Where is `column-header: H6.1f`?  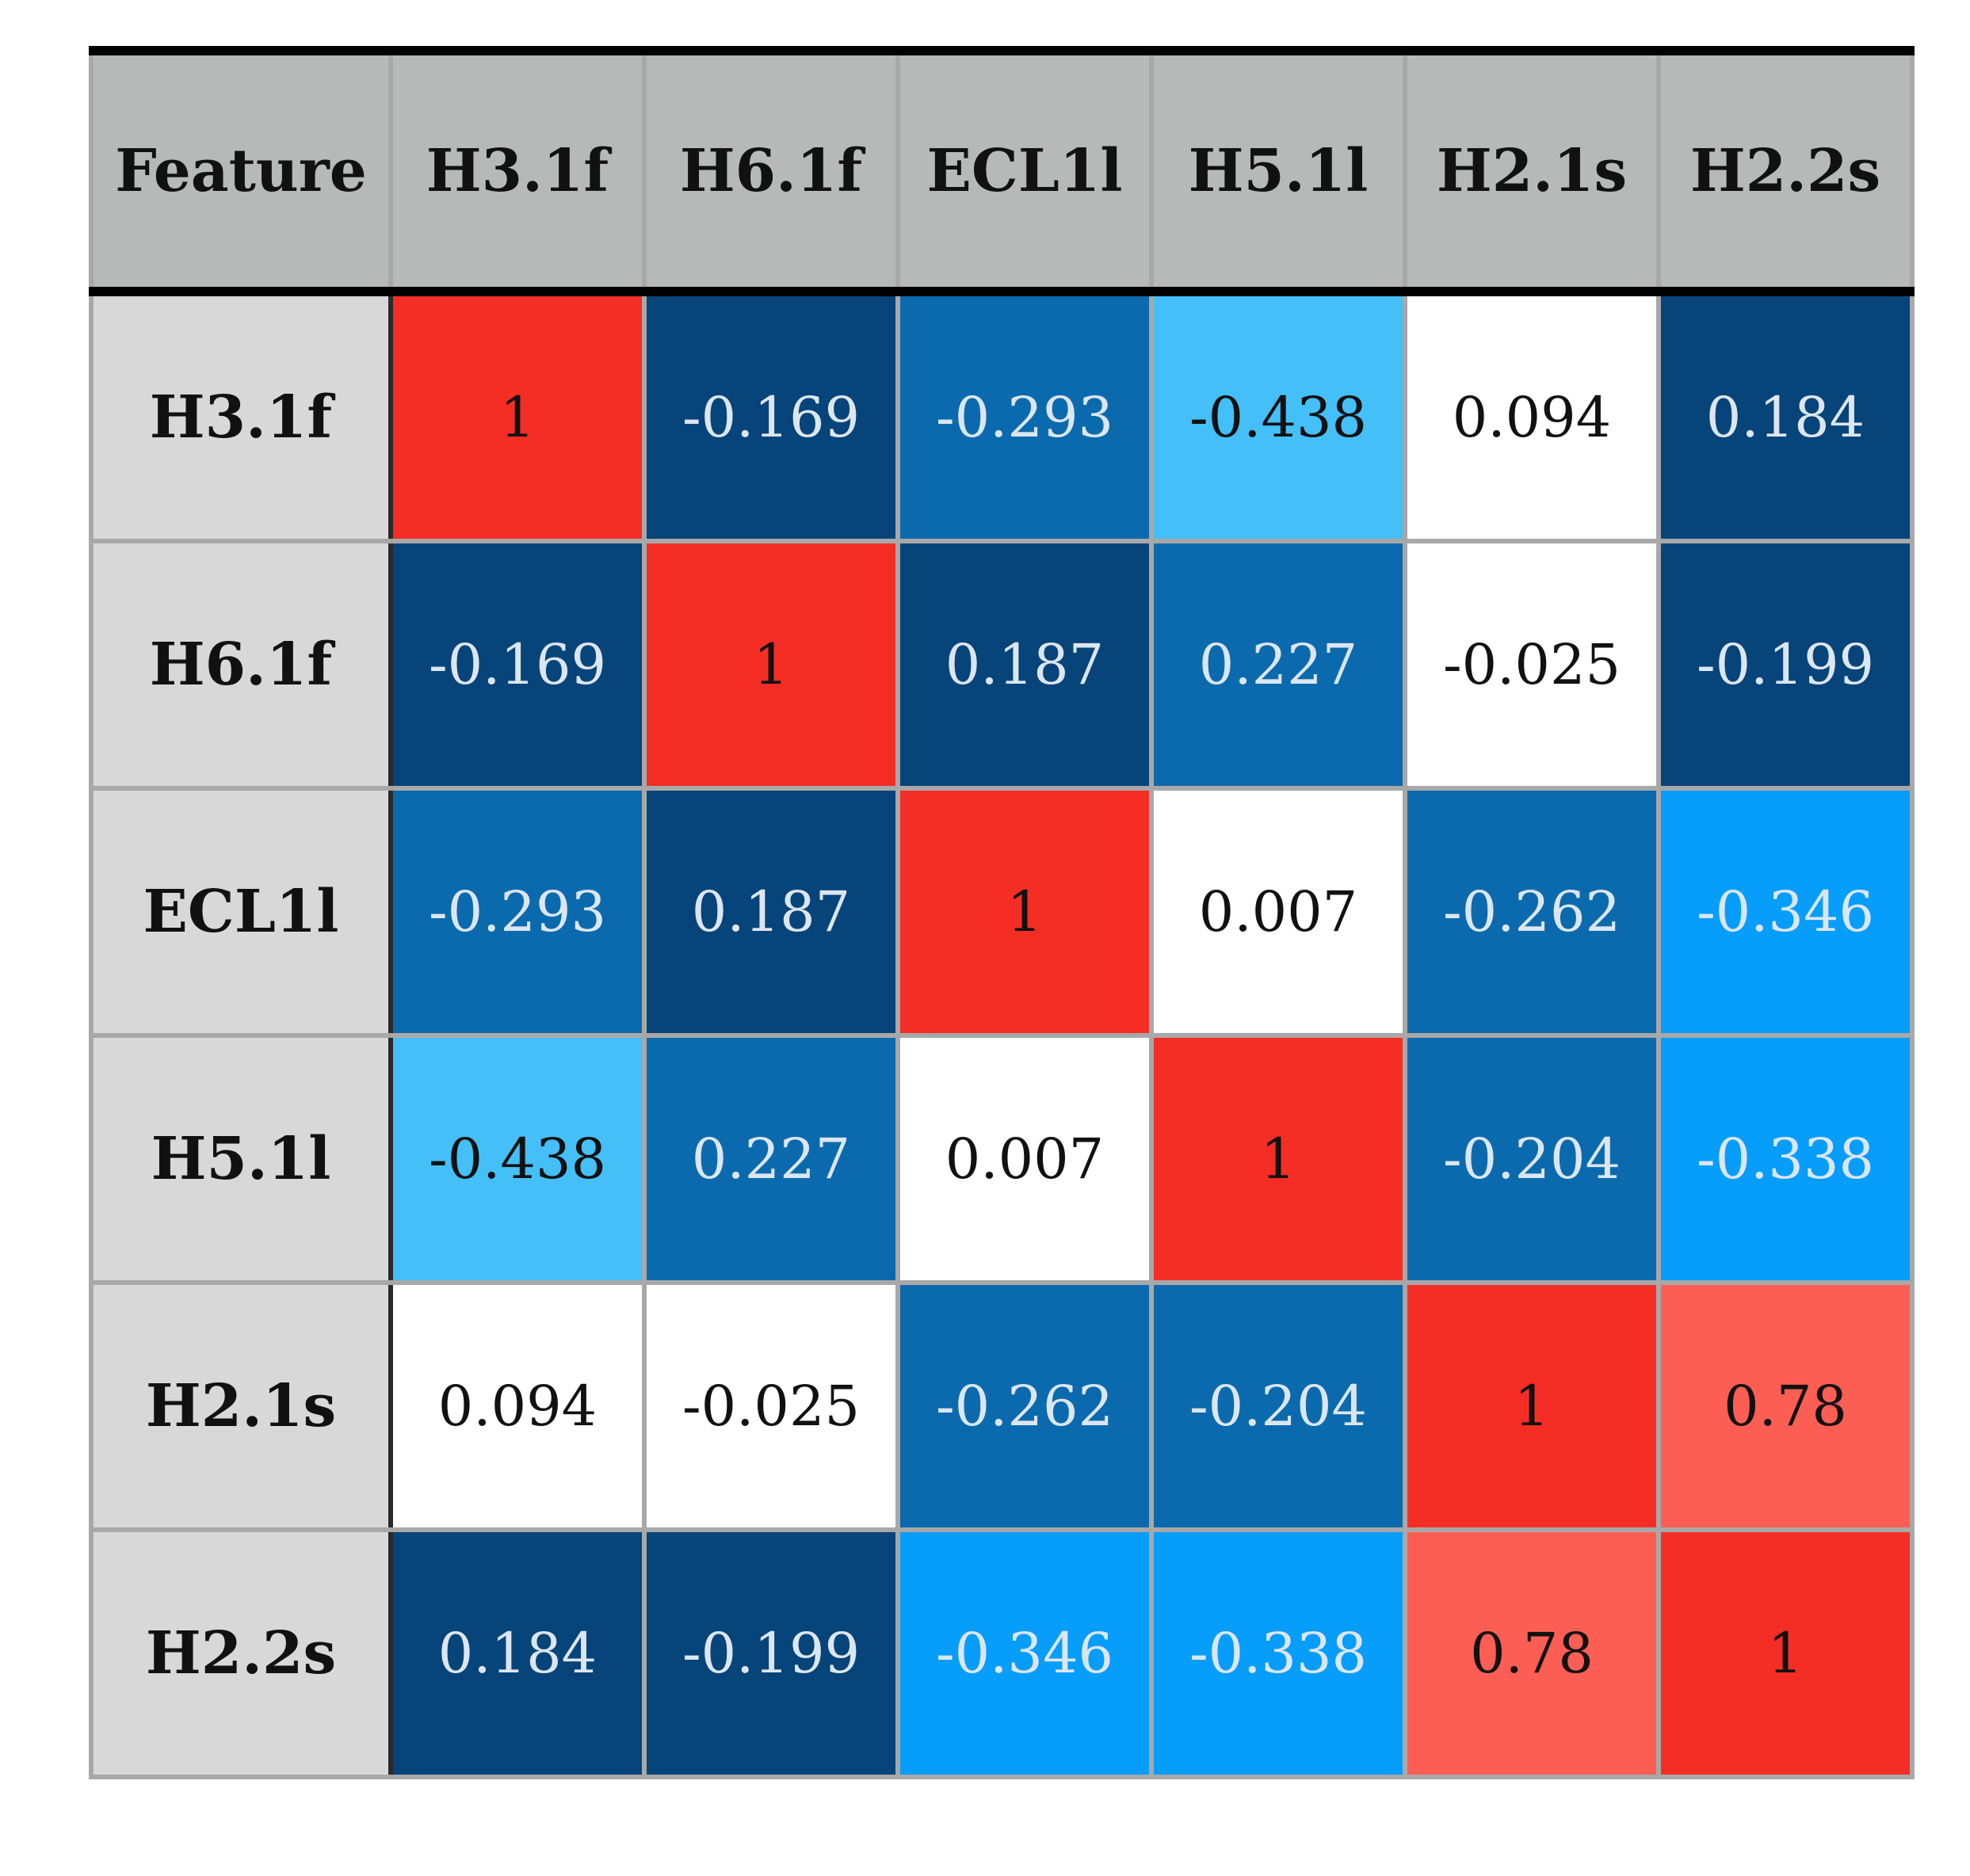
column-header: H6.1f is located at coordinates (771, 171).